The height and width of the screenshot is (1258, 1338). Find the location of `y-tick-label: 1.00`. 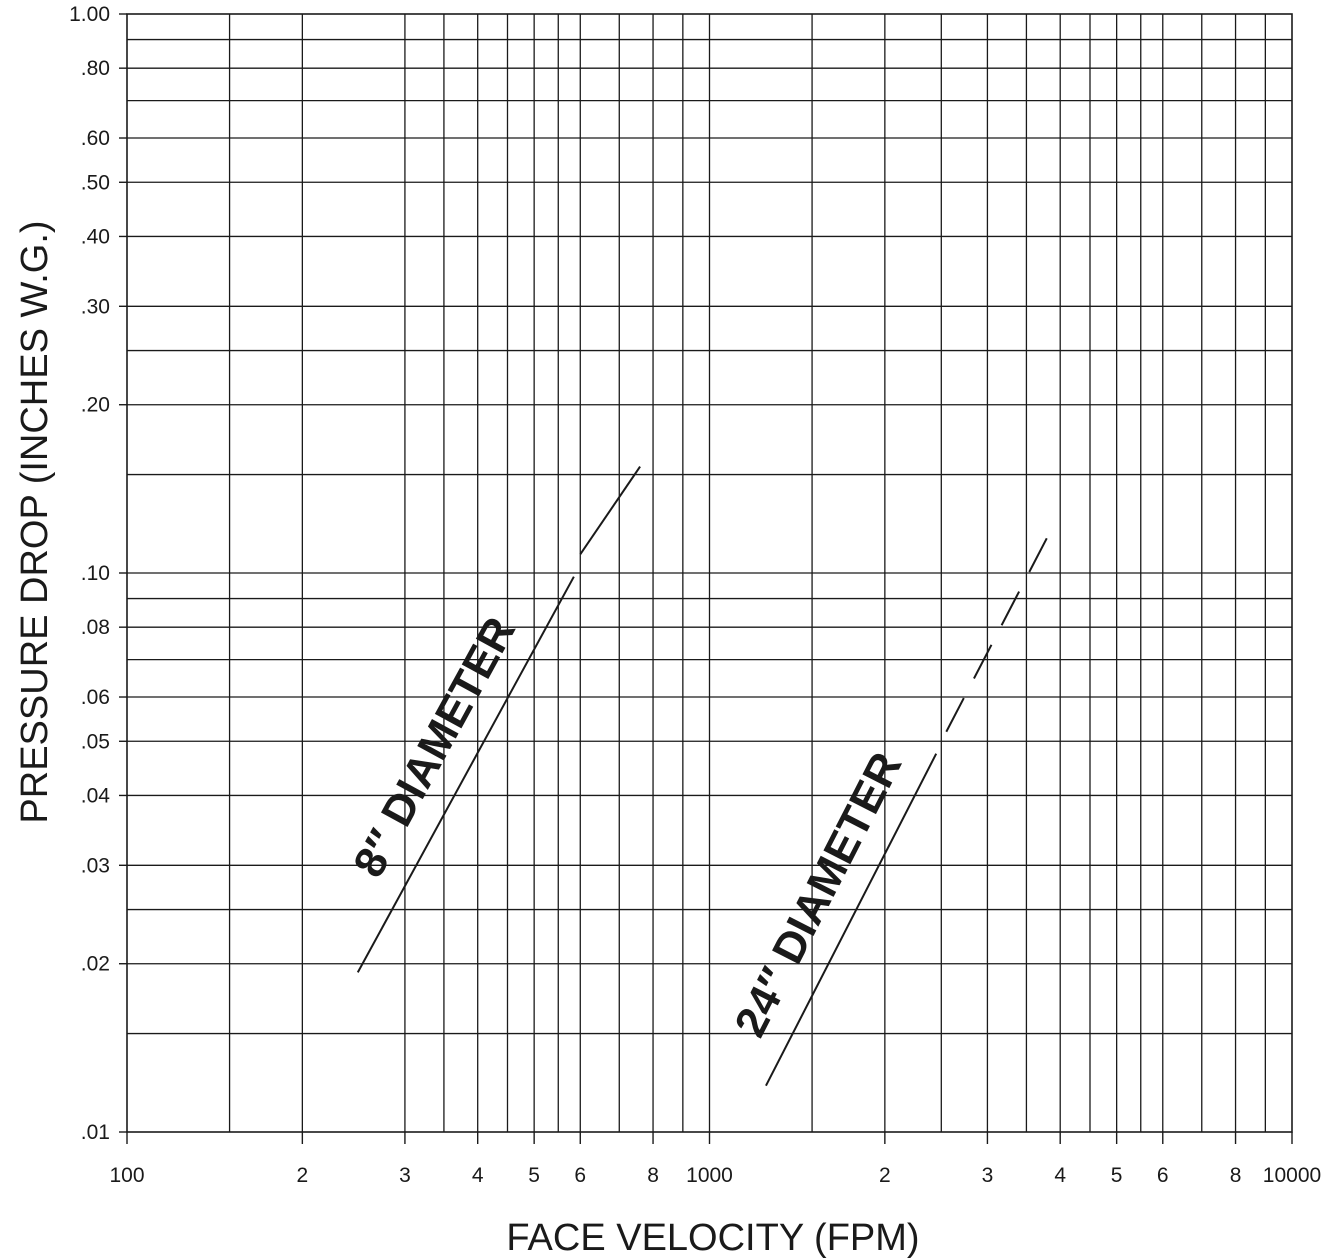

y-tick-label: 1.00 is located at coordinates (89, 14).